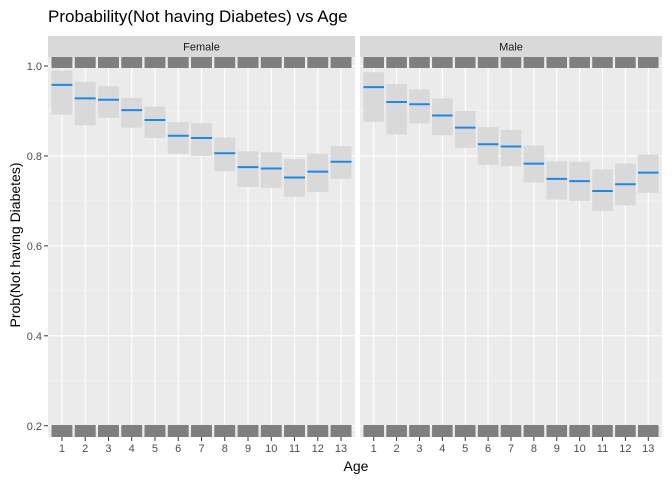  I want to click on chart-title: Probability(Not having Diabetes) vs Age, so click(198, 16).